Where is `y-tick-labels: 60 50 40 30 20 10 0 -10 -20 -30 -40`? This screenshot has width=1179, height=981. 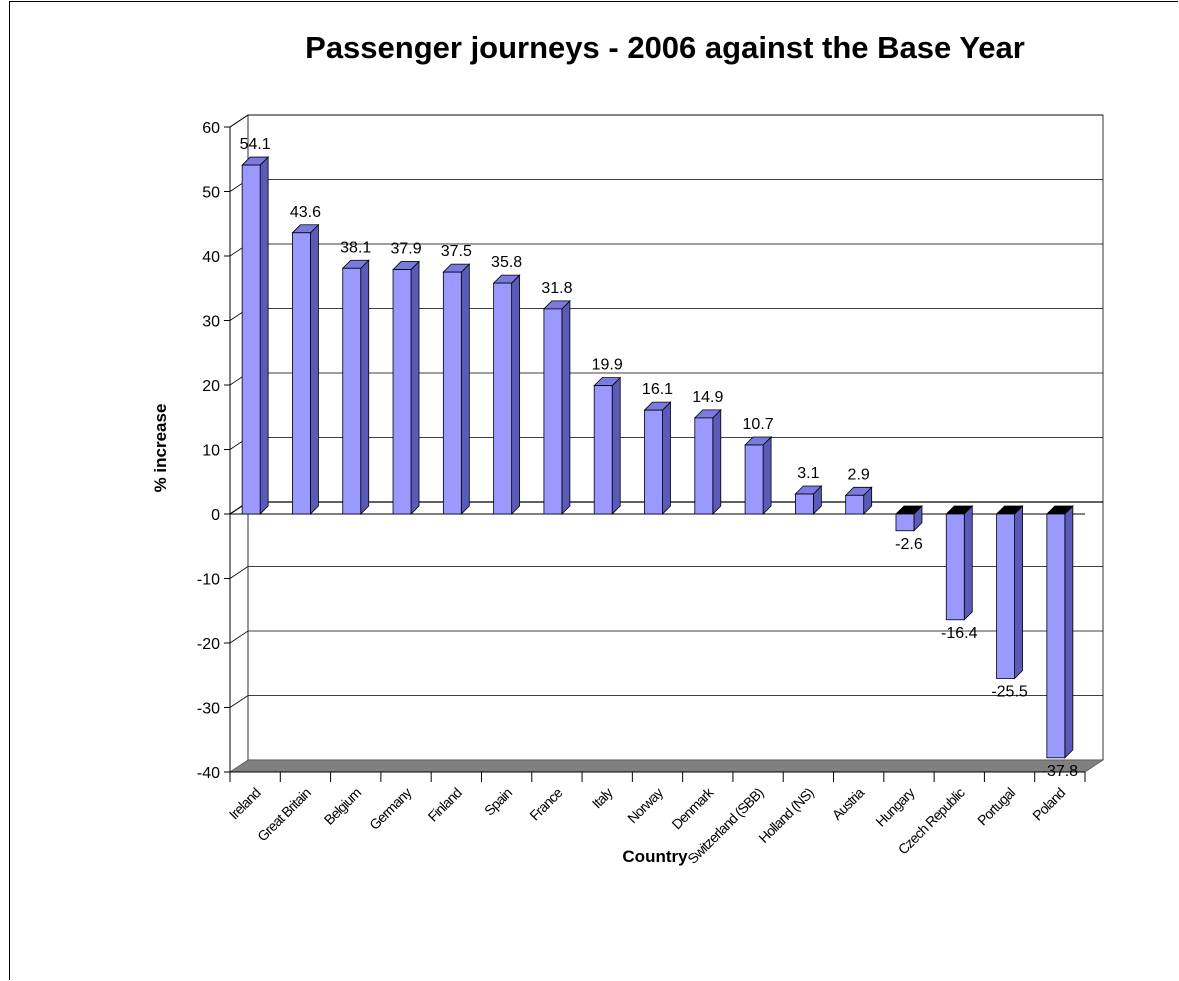 y-tick-labels: 60 50 40 30 20 10 0 -10 -20 -30 -40 is located at coordinates (213, 451).